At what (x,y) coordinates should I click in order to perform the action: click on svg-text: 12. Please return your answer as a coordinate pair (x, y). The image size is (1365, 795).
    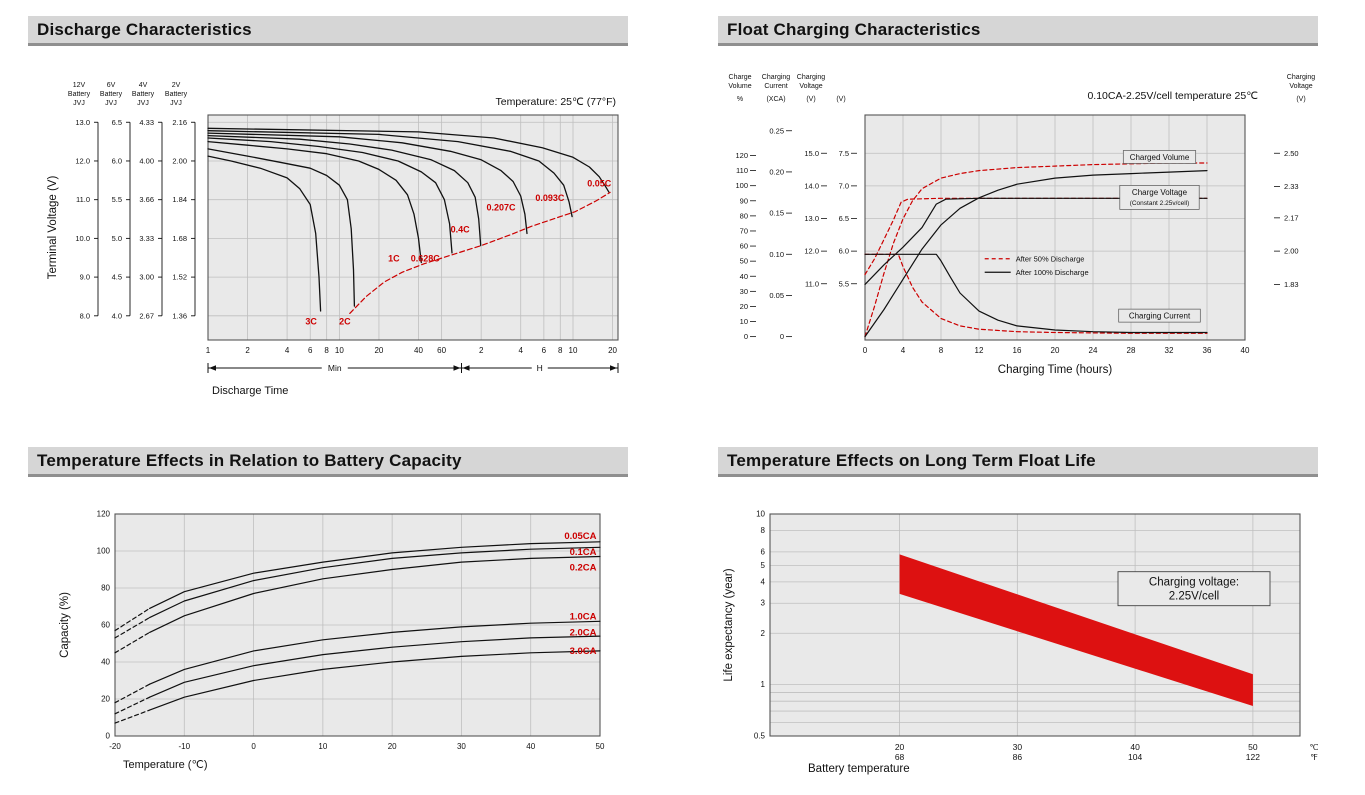
    Looking at the image, I should click on (979, 350).